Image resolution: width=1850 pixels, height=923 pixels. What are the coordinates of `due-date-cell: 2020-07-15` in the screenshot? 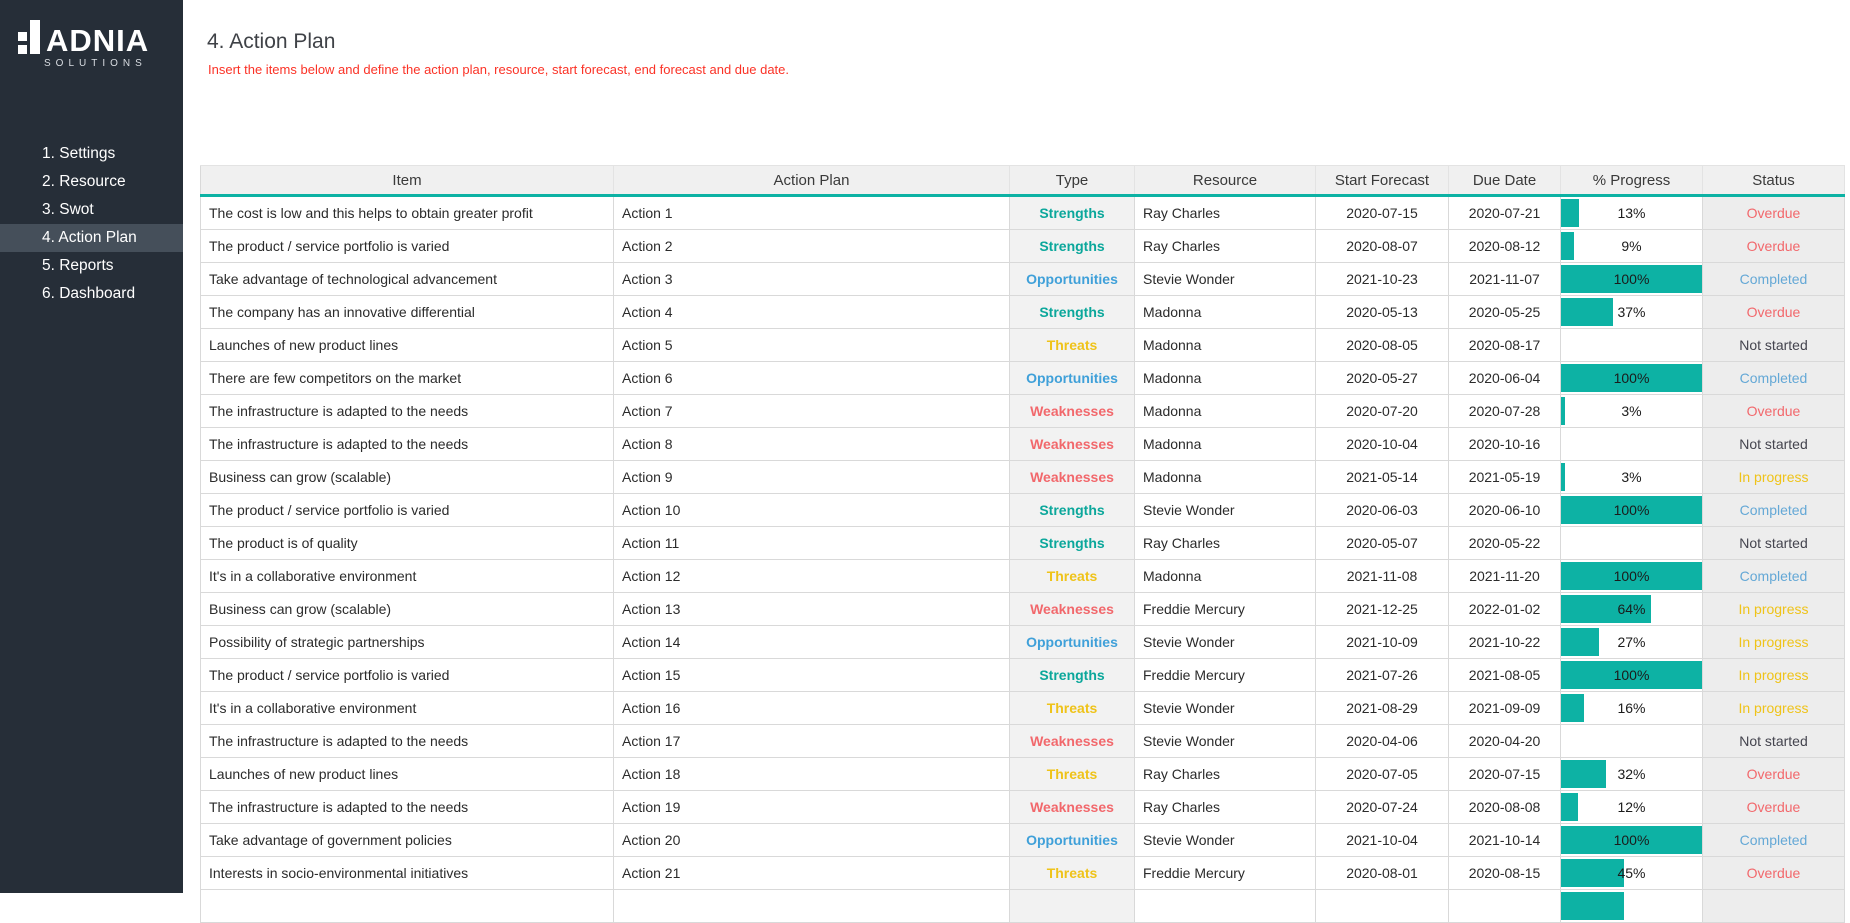 It's located at (1505, 774).